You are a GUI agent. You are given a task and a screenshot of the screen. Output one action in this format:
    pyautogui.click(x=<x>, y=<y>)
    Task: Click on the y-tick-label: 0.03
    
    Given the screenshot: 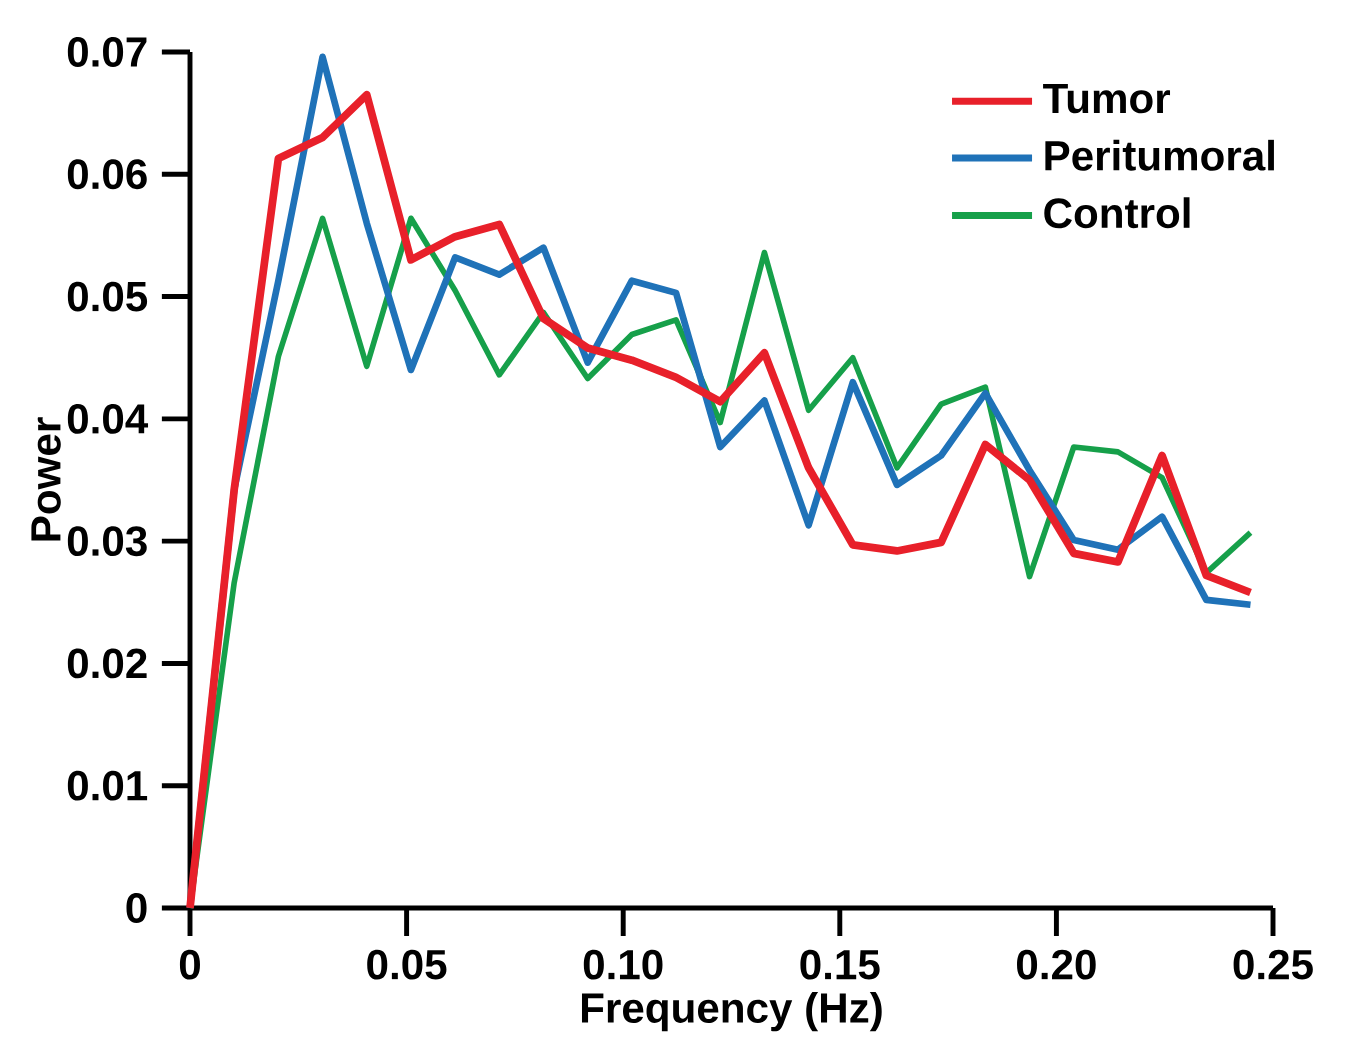 What is the action you would take?
    pyautogui.click(x=107, y=541)
    